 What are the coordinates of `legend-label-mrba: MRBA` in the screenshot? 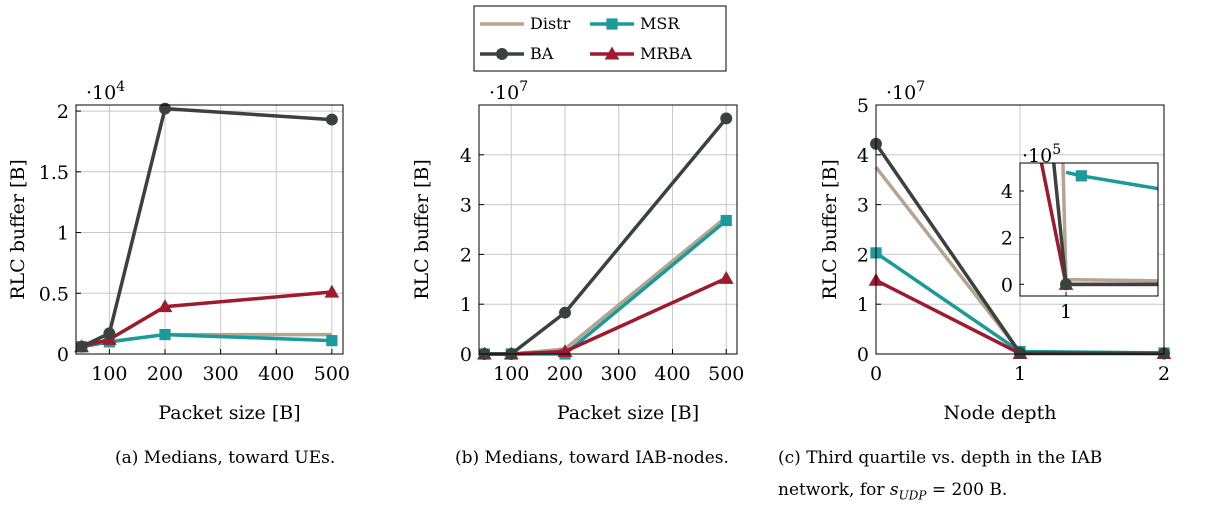 It's located at (666, 53).